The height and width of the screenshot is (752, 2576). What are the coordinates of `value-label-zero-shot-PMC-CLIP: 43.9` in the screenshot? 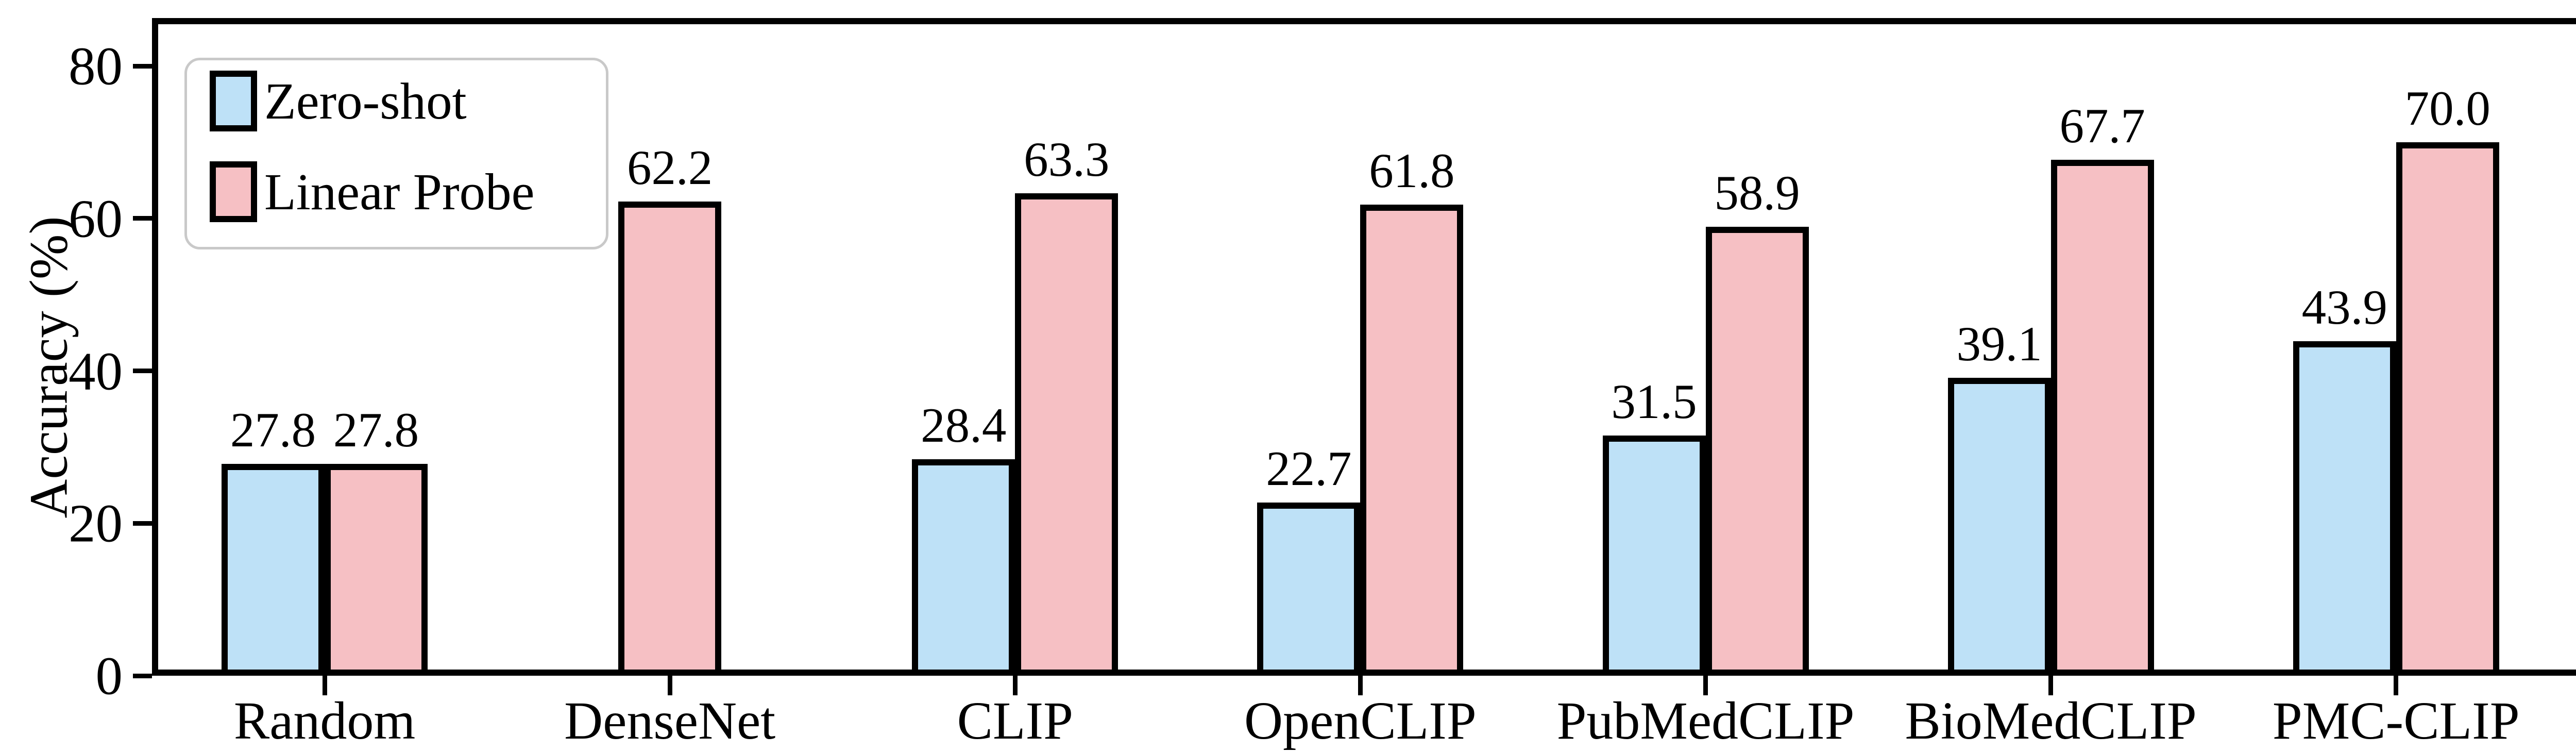 It's located at (2344, 307).